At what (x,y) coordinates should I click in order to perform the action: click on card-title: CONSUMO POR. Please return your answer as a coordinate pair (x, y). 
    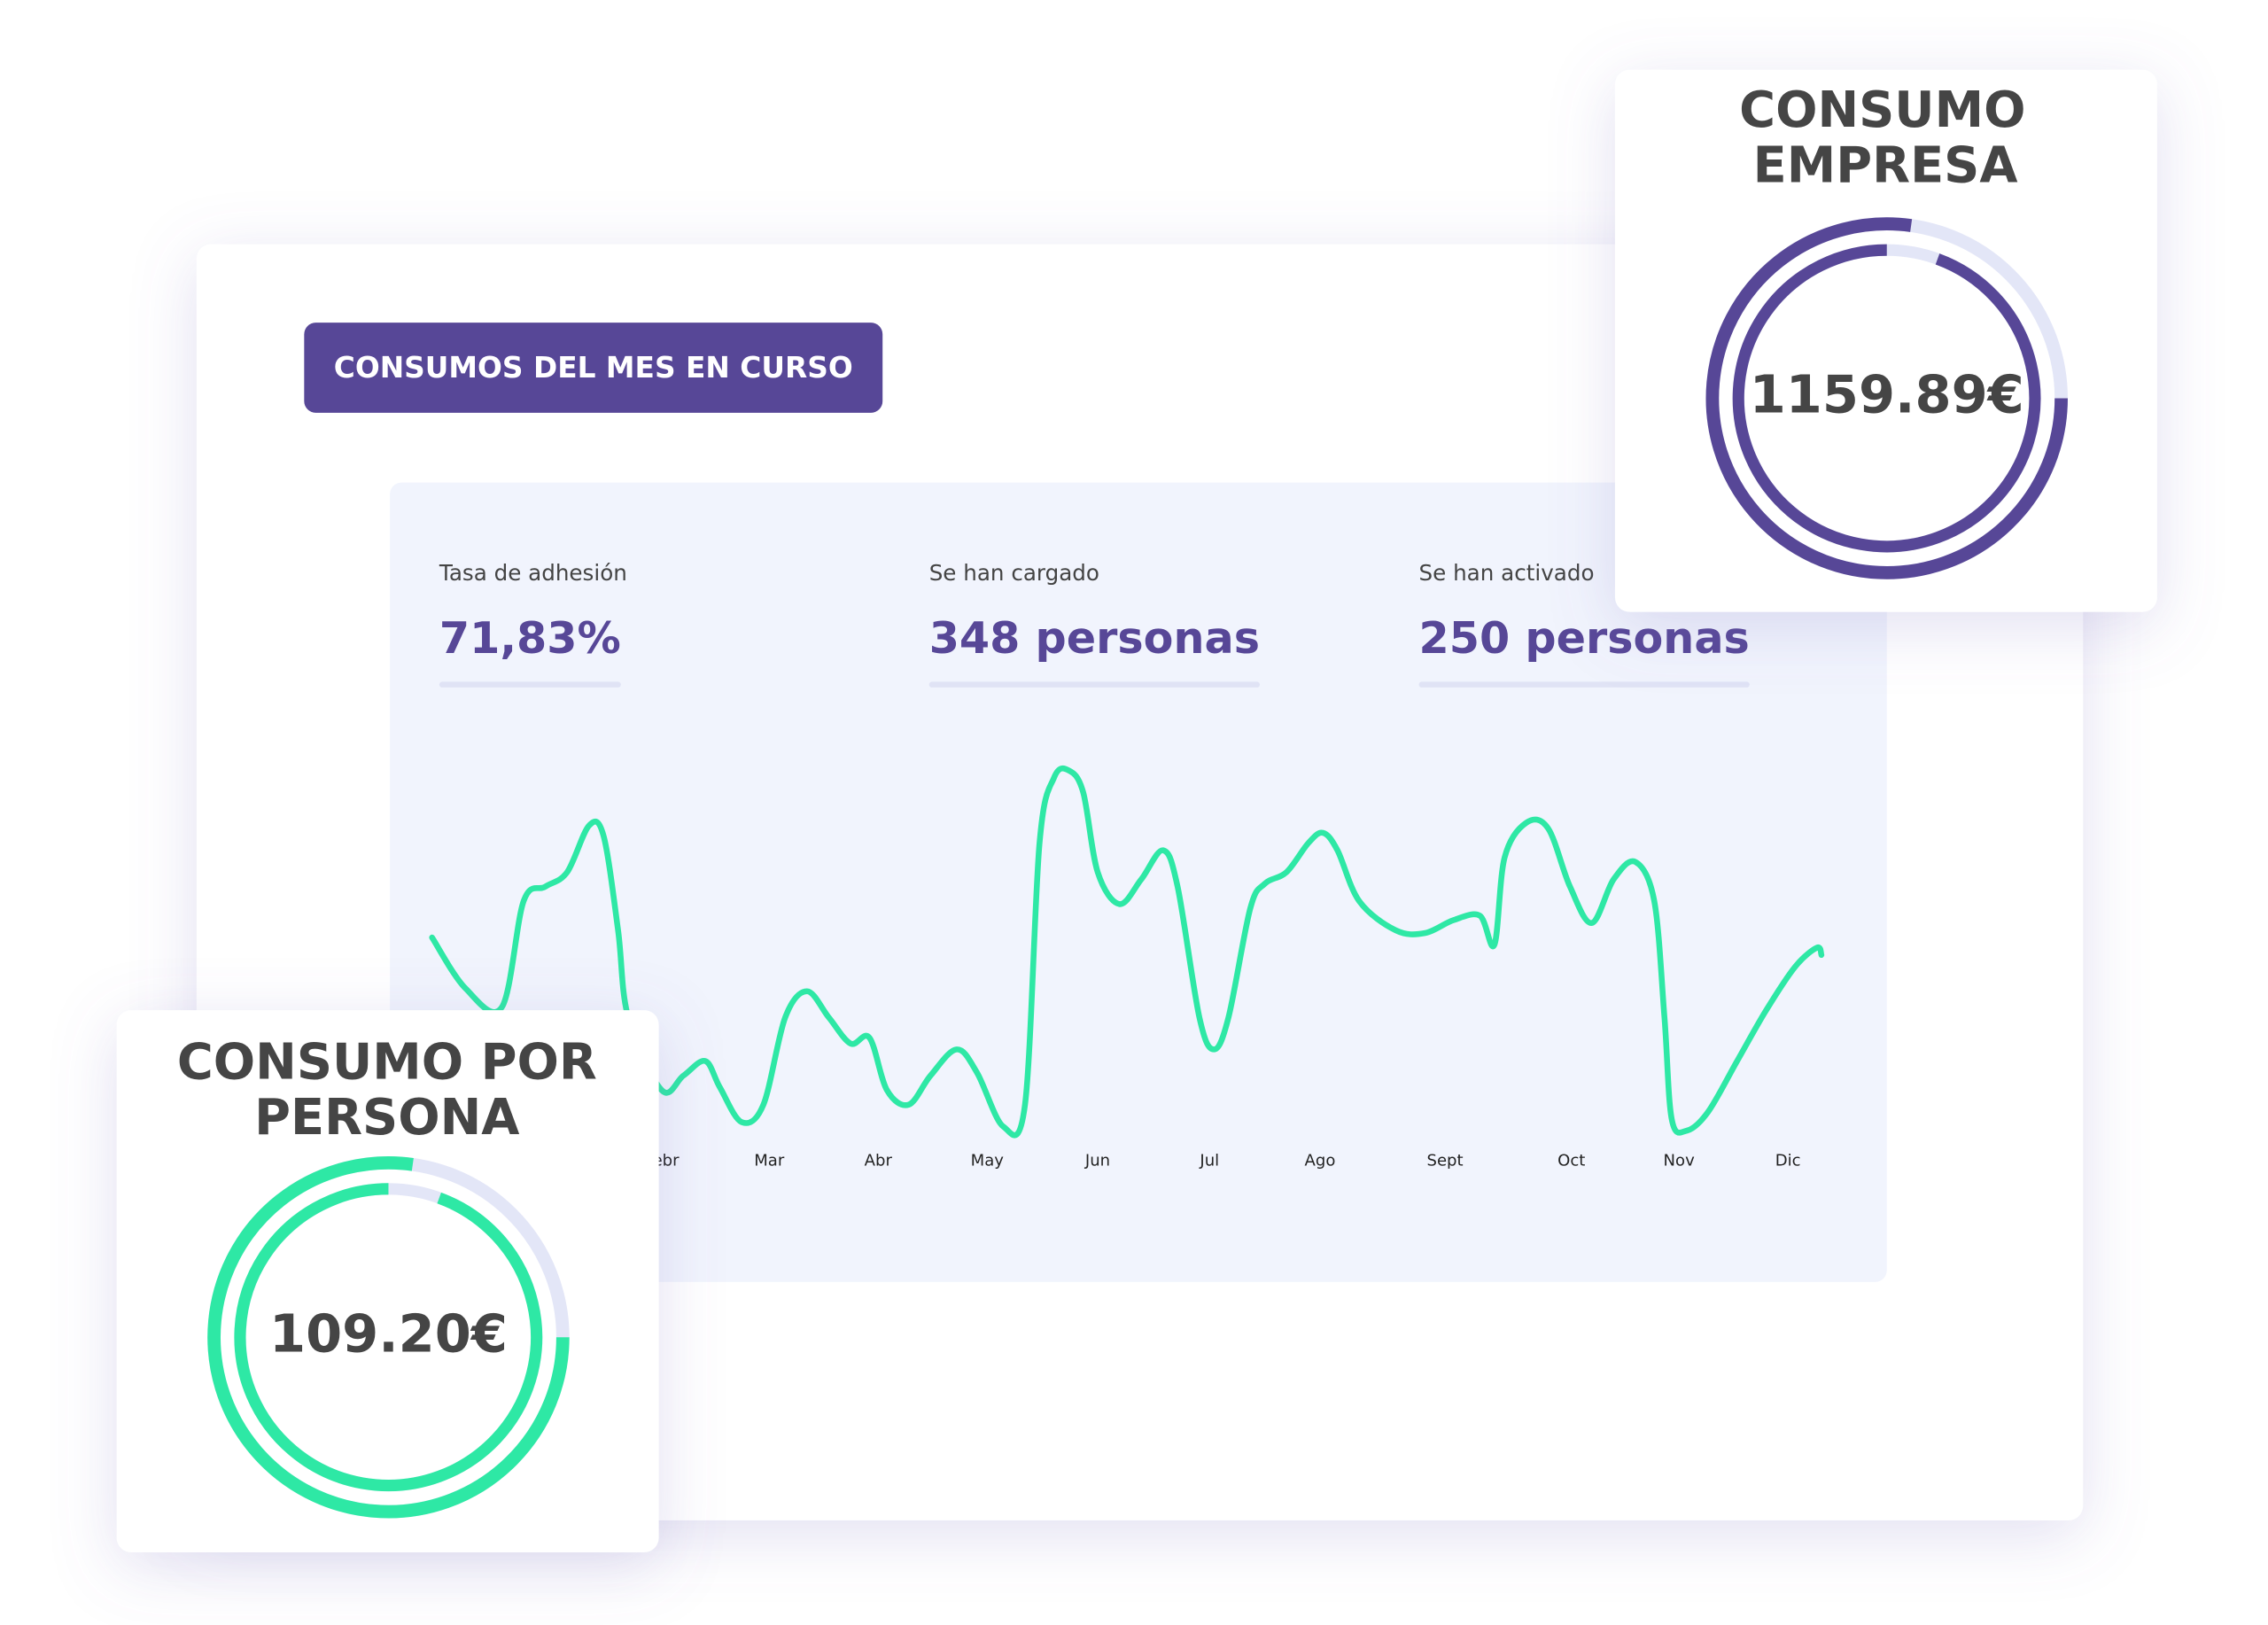
    Looking at the image, I should click on (387, 1063).